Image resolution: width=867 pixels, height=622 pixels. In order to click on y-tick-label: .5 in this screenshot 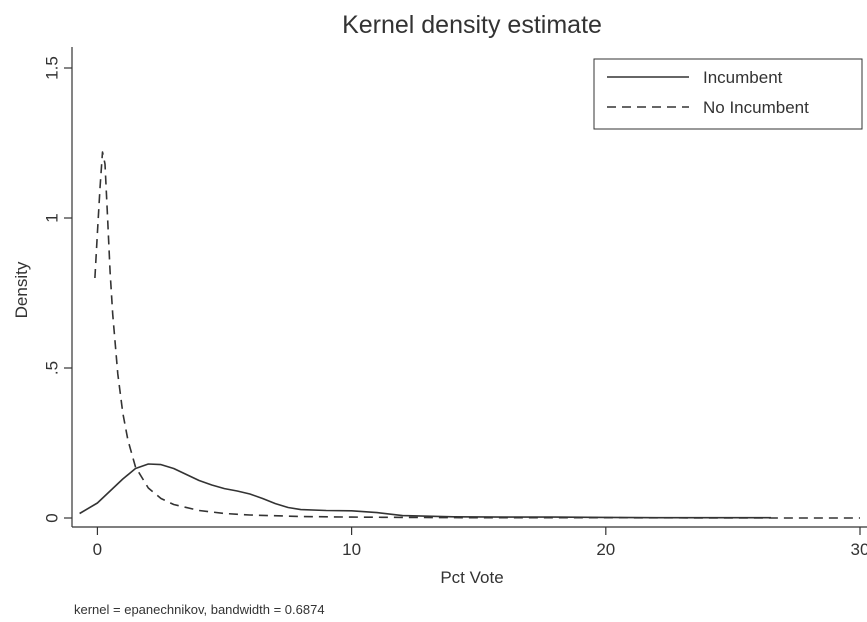, I will do `click(52, 368)`.